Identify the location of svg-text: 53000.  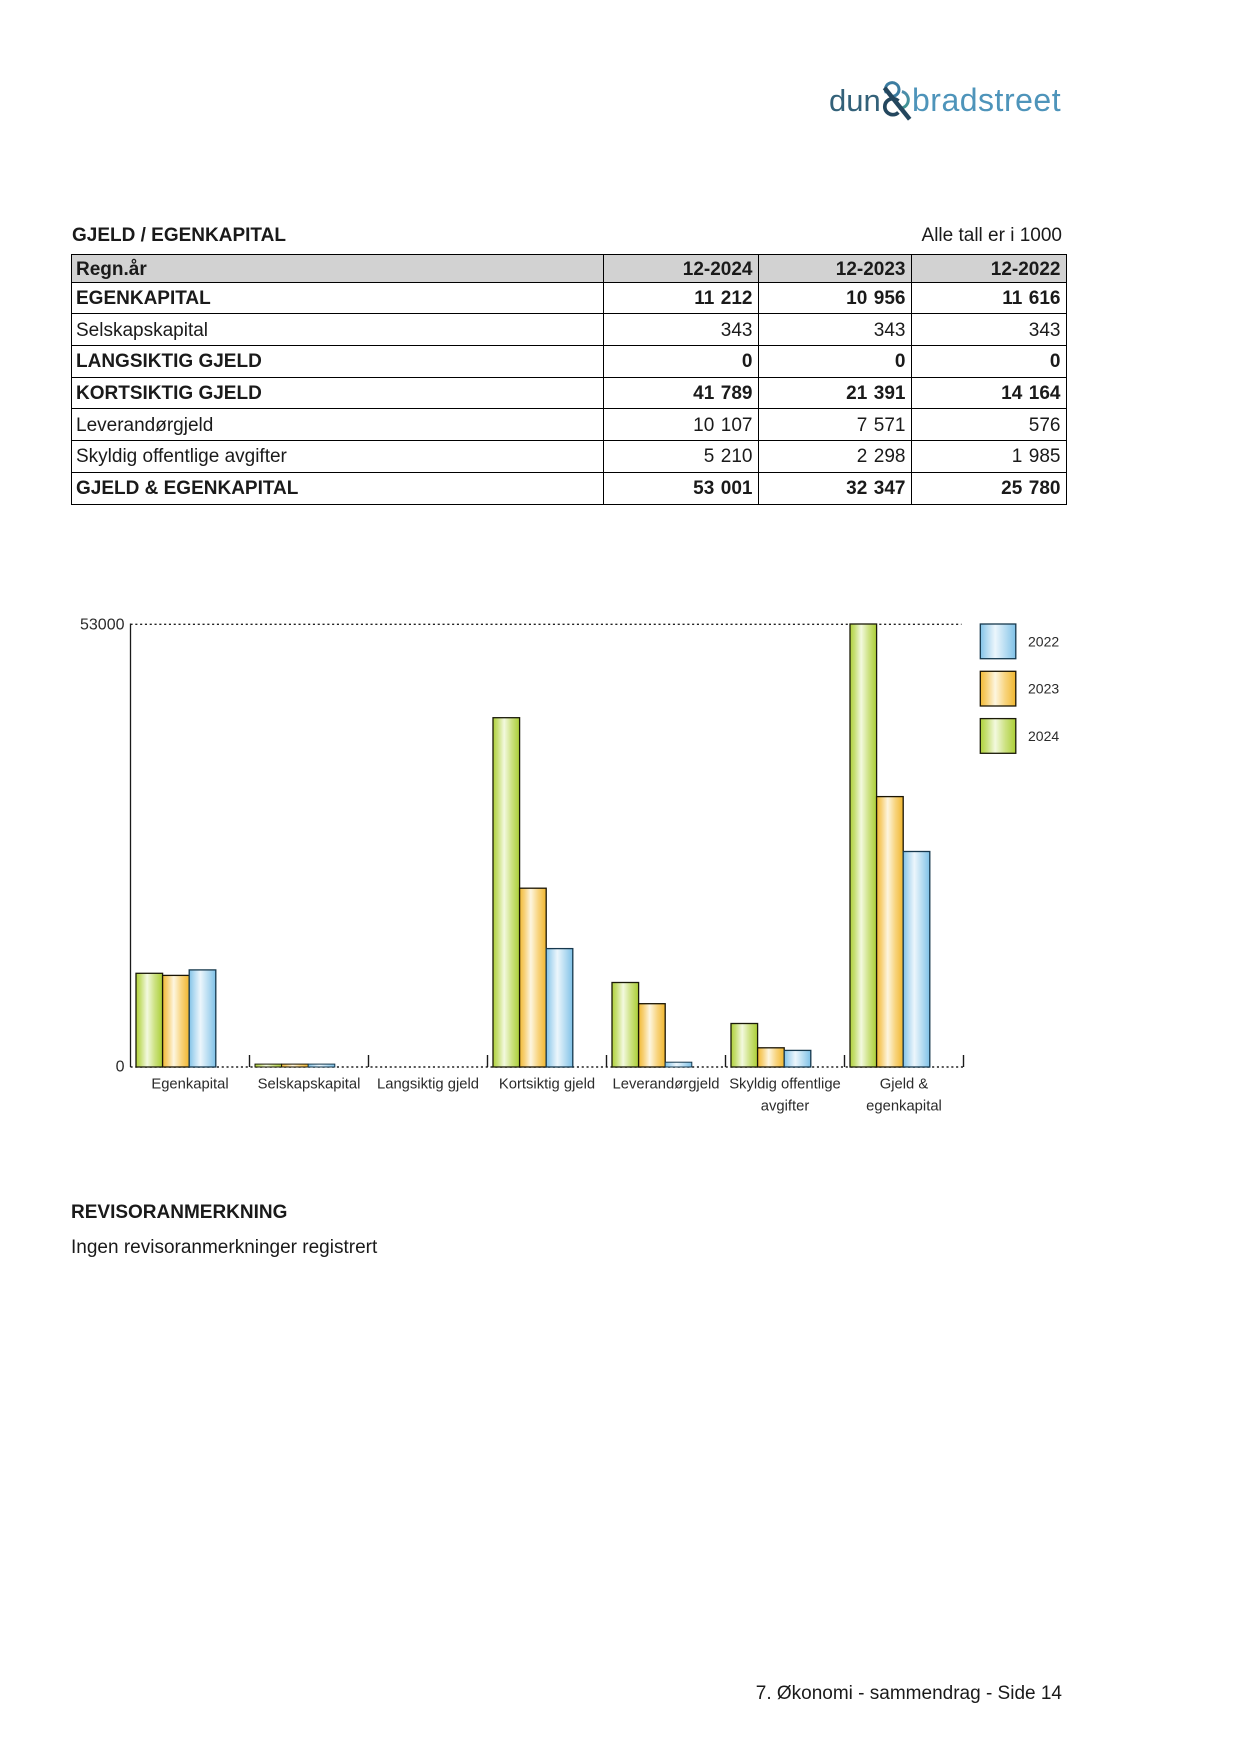
(102, 625).